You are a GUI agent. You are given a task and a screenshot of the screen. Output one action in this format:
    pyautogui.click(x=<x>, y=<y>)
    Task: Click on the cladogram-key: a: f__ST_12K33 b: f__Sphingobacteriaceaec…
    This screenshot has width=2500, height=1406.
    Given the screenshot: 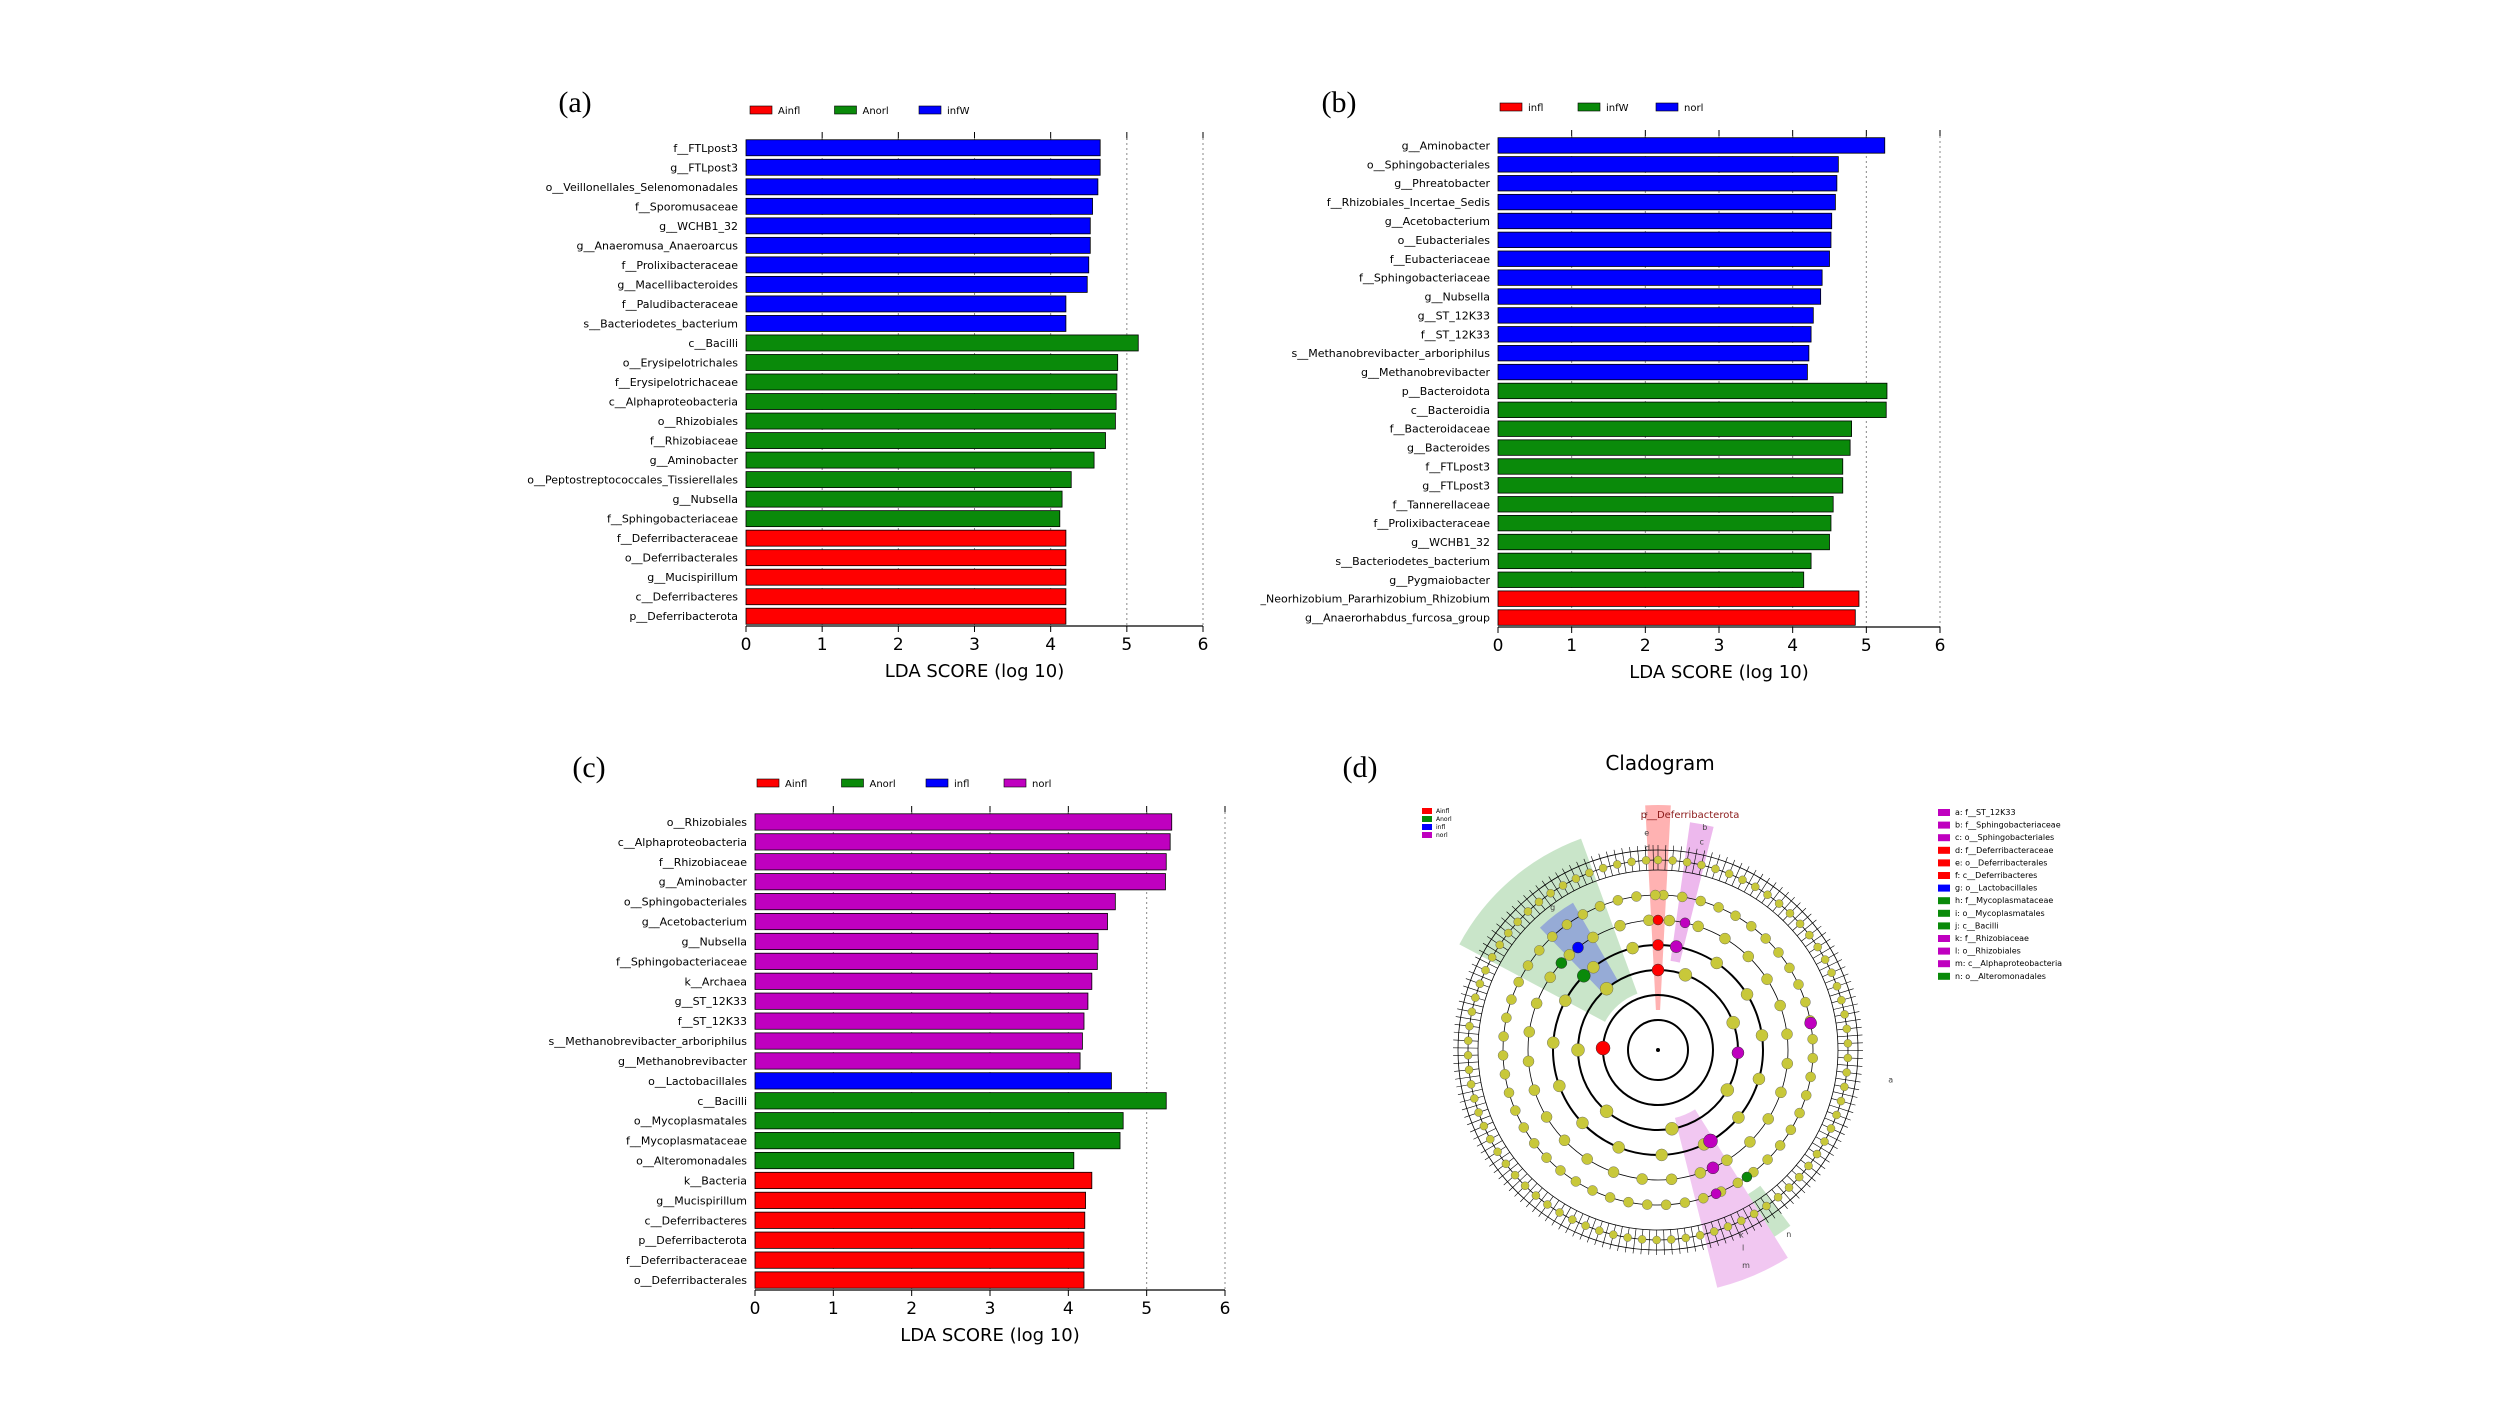 What is the action you would take?
    pyautogui.click(x=2000, y=894)
    